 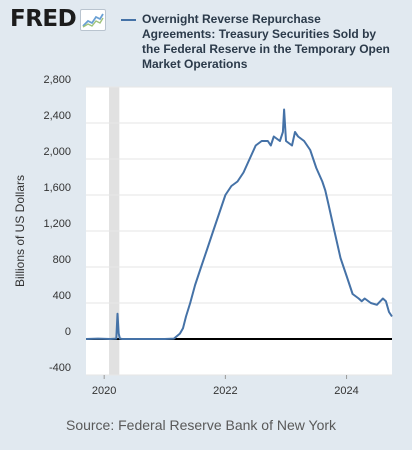 What do you see at coordinates (68, 332) in the screenshot?
I see `y-tick-label: 0` at bounding box center [68, 332].